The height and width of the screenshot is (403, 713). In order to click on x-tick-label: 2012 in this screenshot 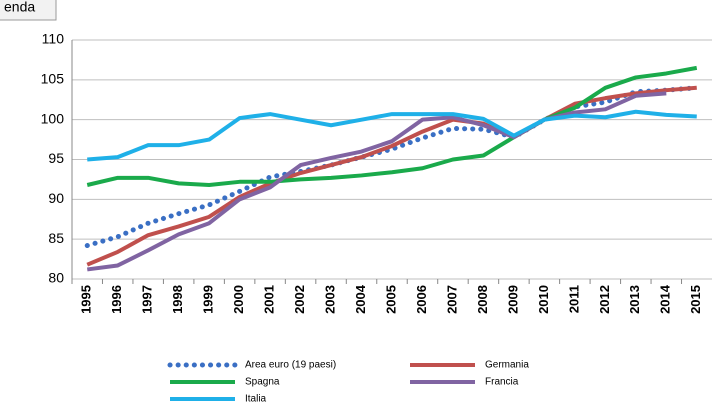, I will do `click(604, 299)`.